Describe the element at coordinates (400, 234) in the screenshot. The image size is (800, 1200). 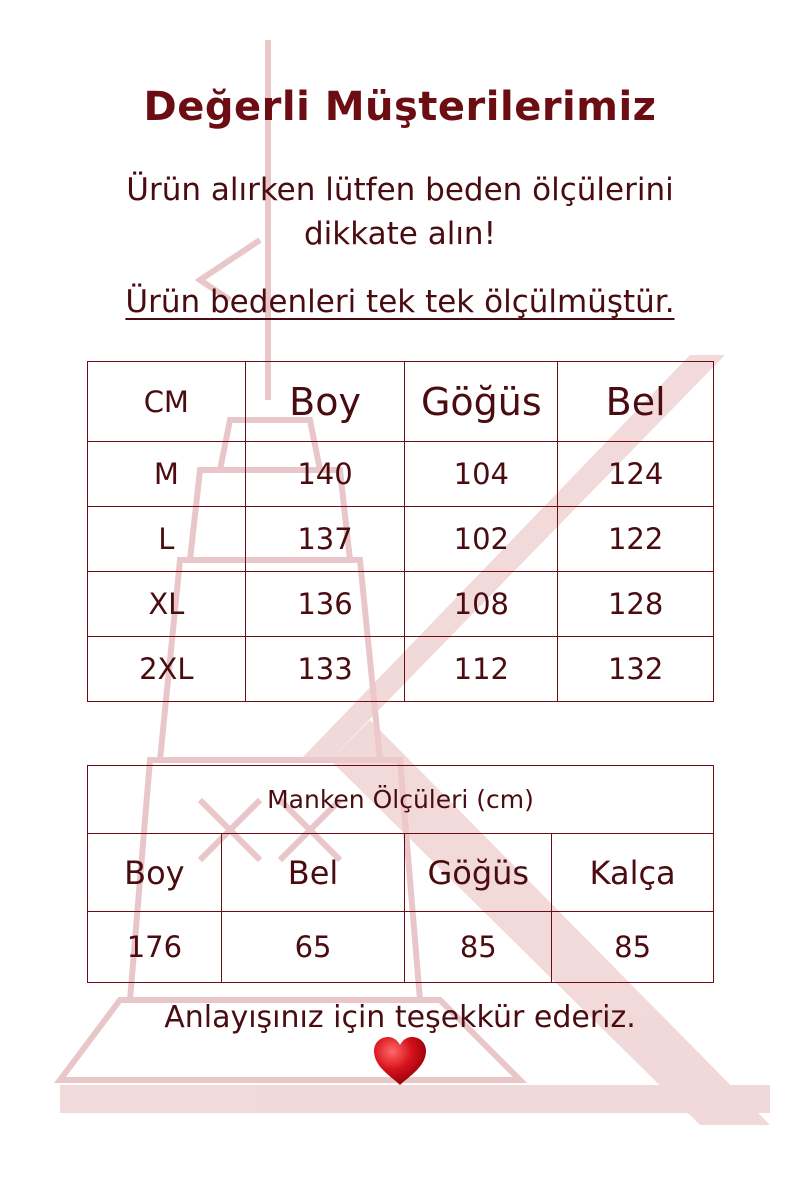
I see `subtitle-line-2: dikkate alın!` at that location.